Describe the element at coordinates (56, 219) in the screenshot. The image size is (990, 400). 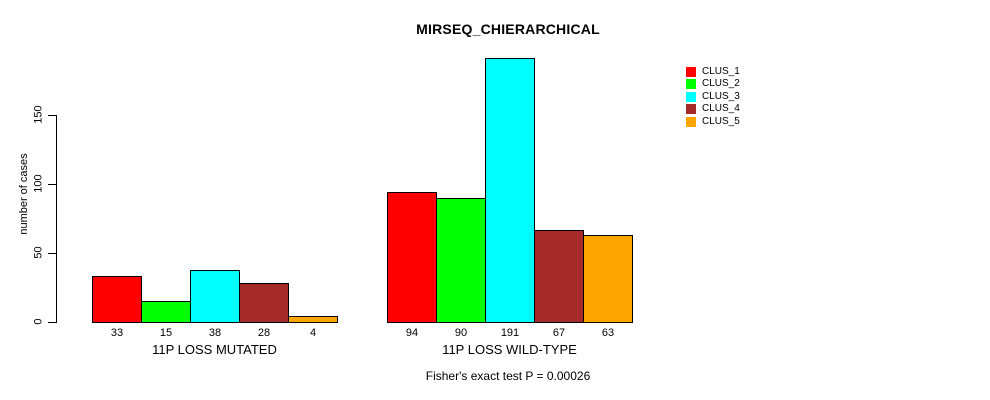
I see `y-axis` at that location.